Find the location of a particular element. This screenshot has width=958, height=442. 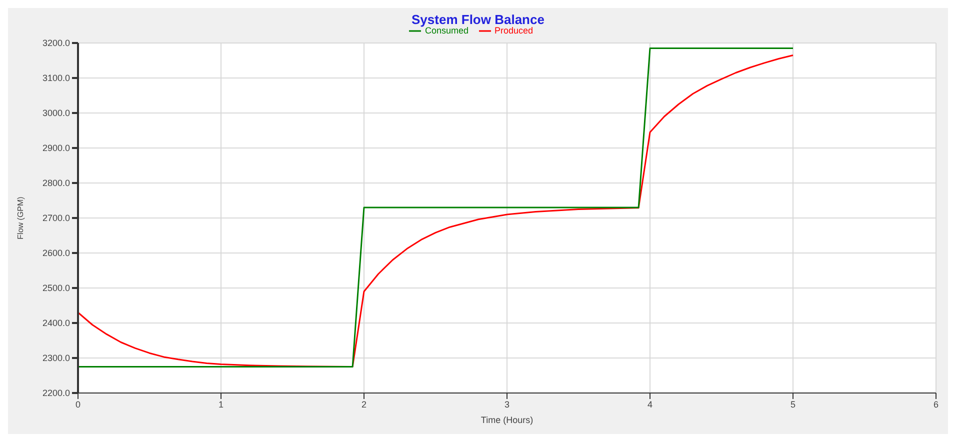

y-tick-label: 3200.0 is located at coordinates (56, 43).